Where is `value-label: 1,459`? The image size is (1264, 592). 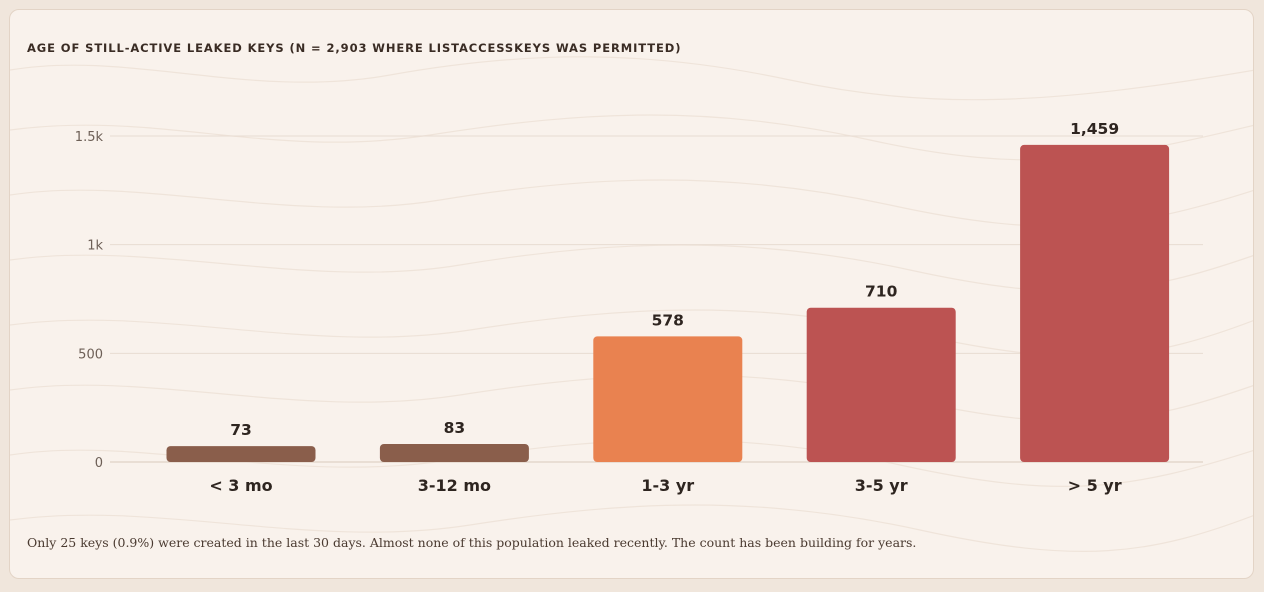 value-label: 1,459 is located at coordinates (1094, 129).